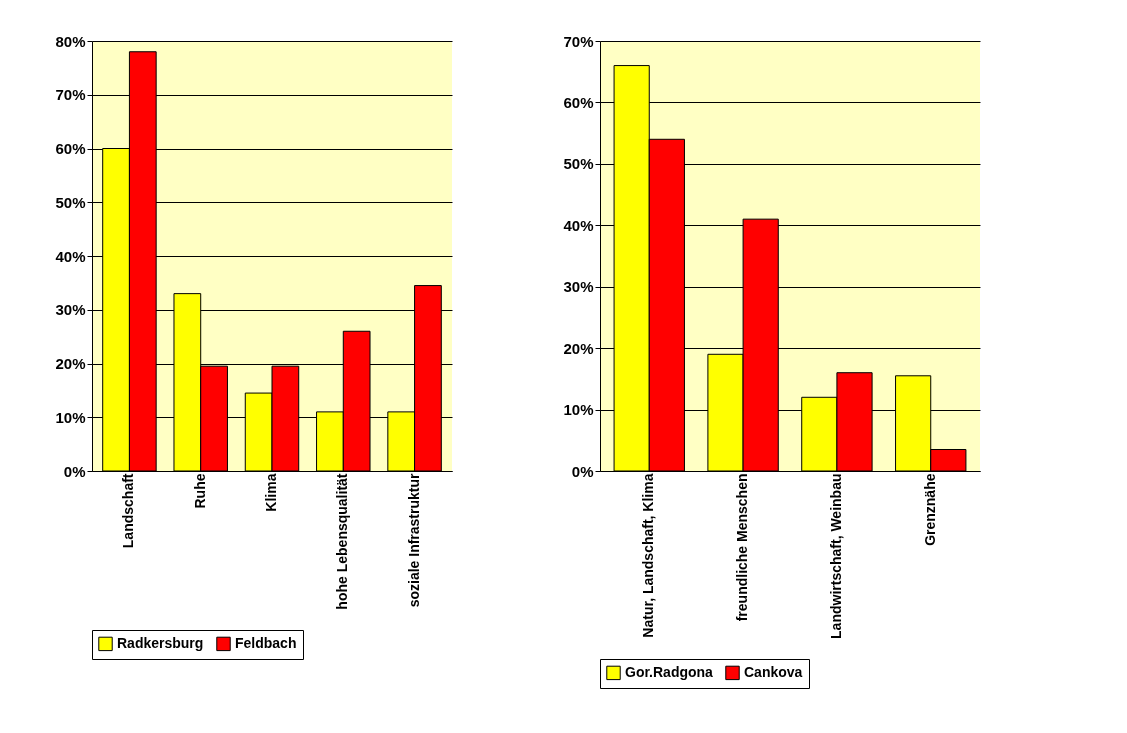 The width and height of the screenshot is (1127, 733). Describe the element at coordinates (929, 509) in the screenshot. I see `x-tick-label: Grenznähe` at that location.